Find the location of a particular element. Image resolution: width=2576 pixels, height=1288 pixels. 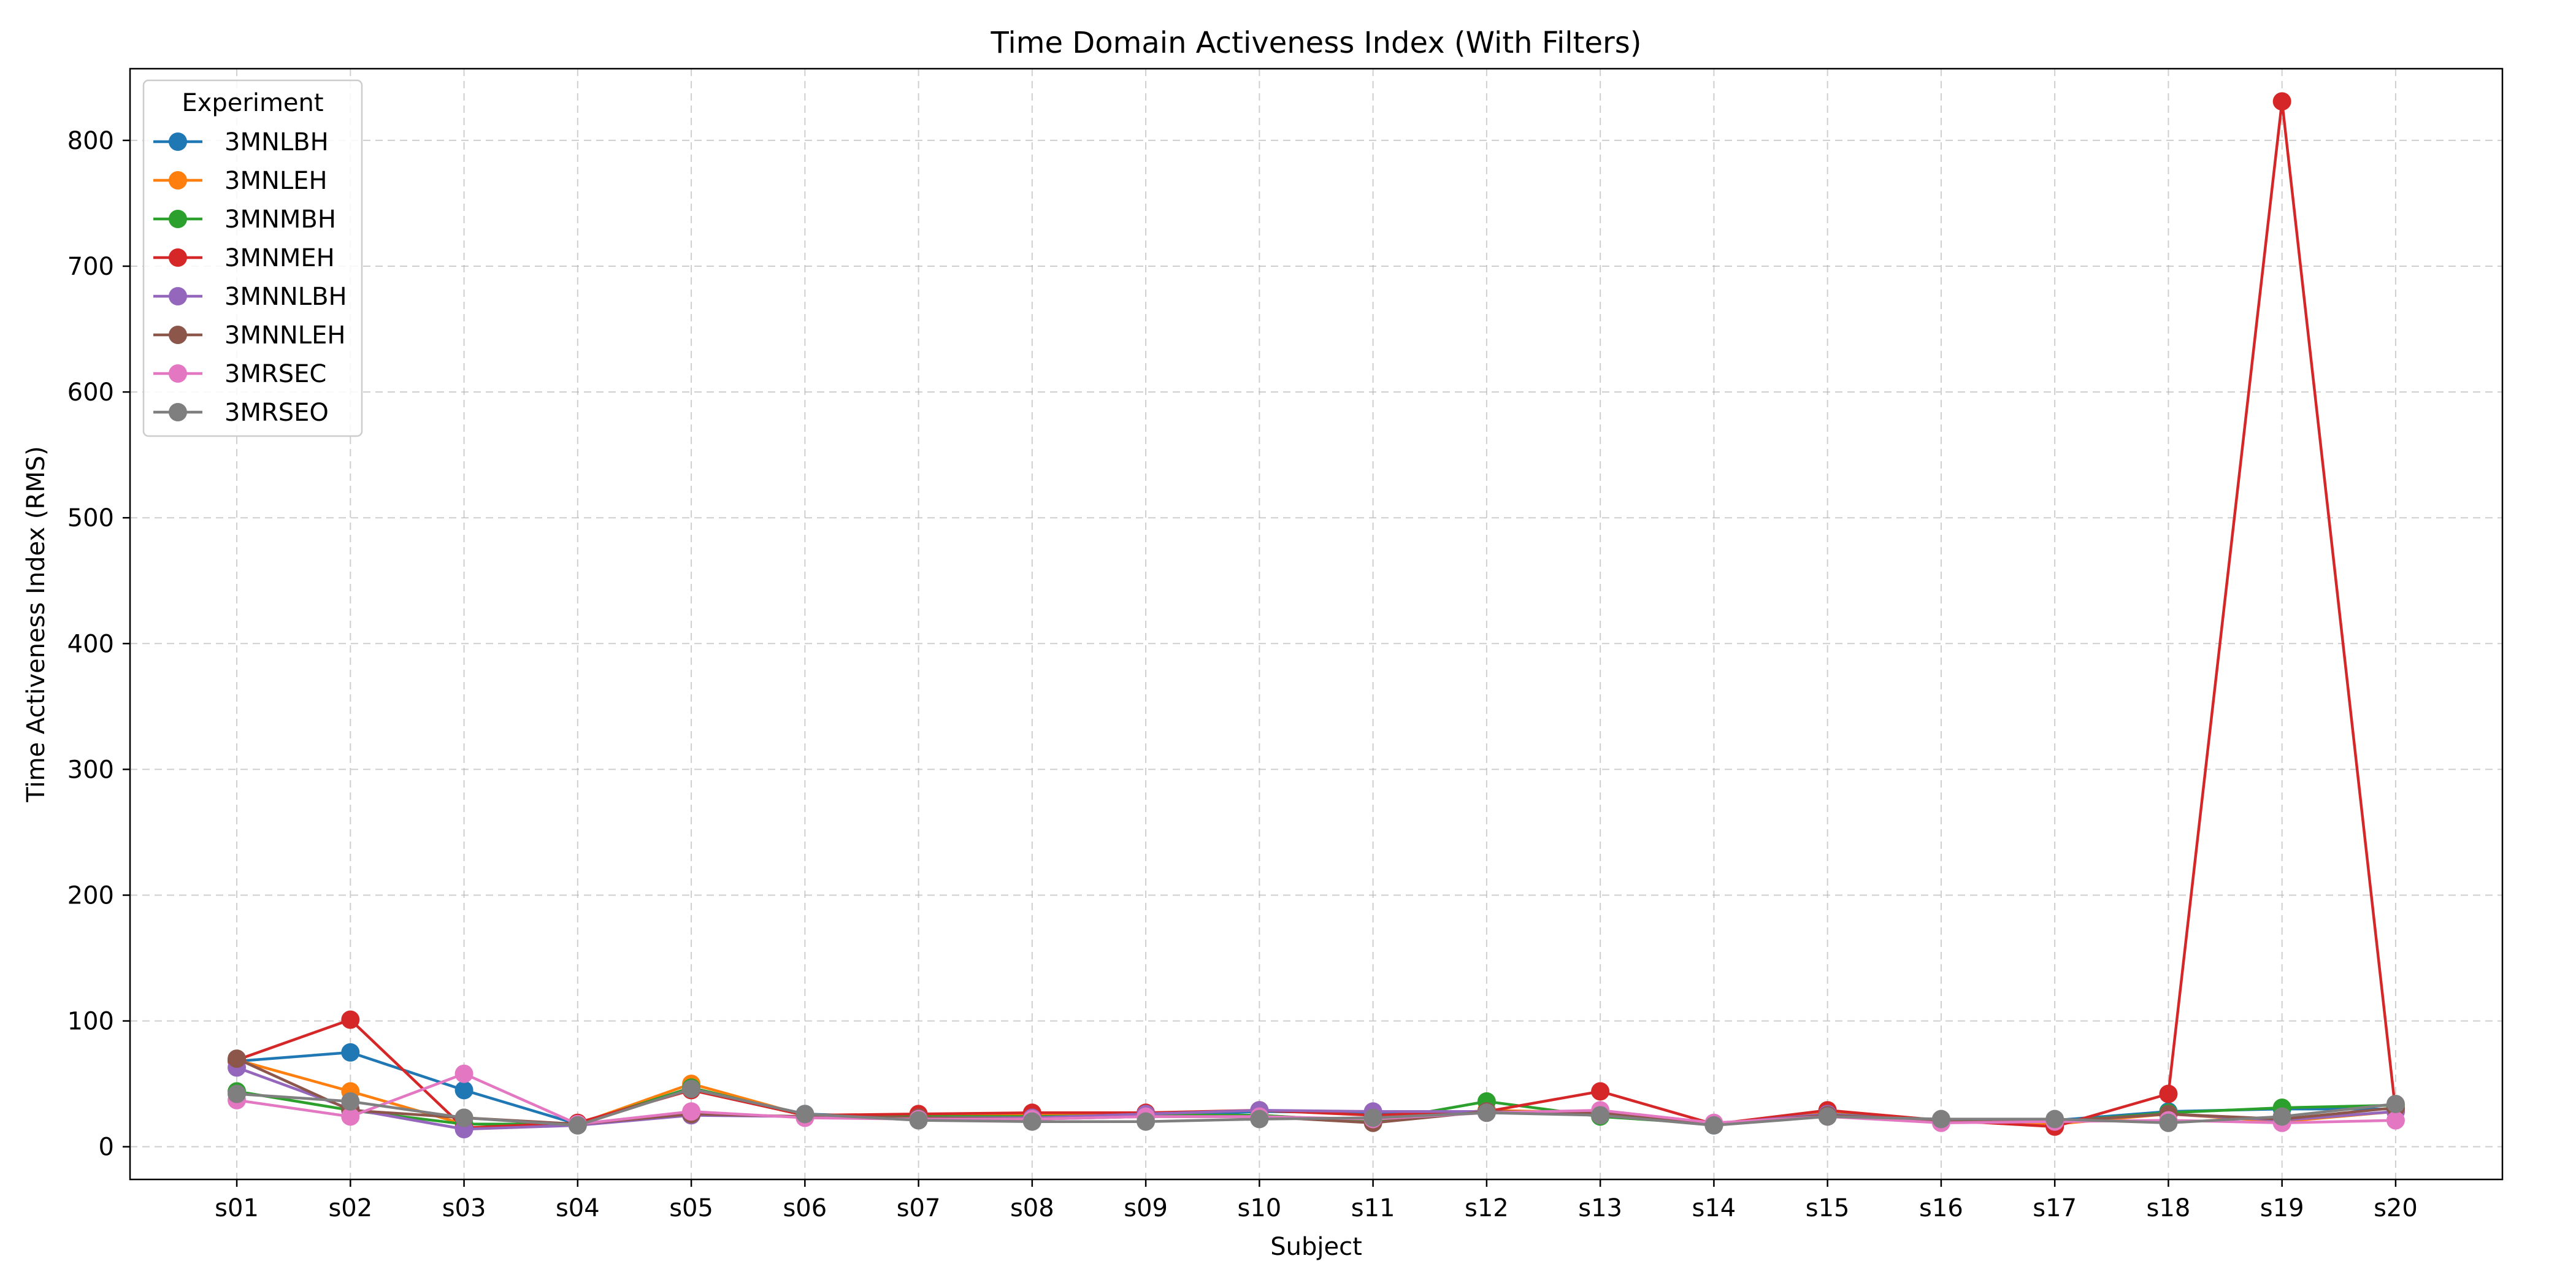

y-tick-label: 600 is located at coordinates (90, 392).